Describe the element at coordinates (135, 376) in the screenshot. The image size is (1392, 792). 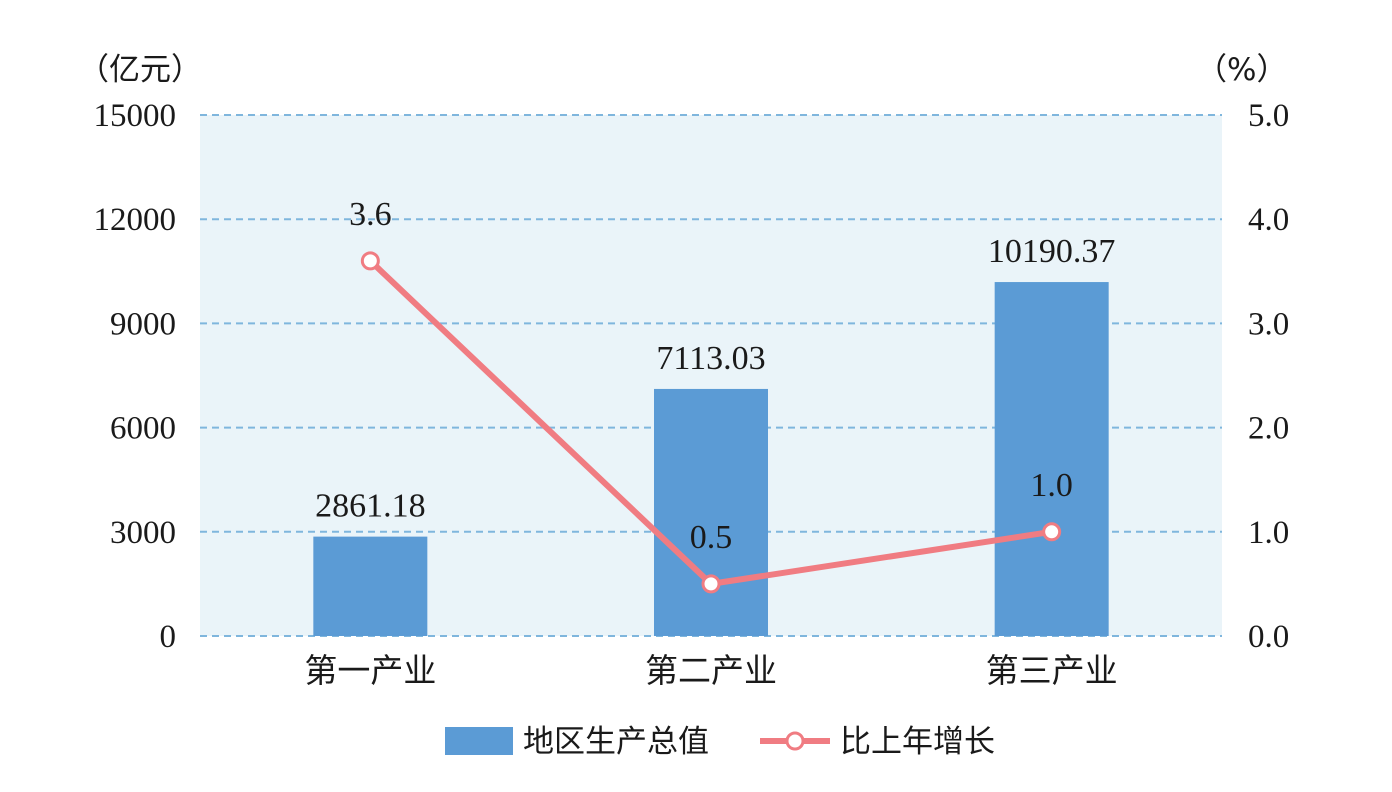
I see `left-axis-ticks: 0 3000 6000 9000 12000 15000` at that location.